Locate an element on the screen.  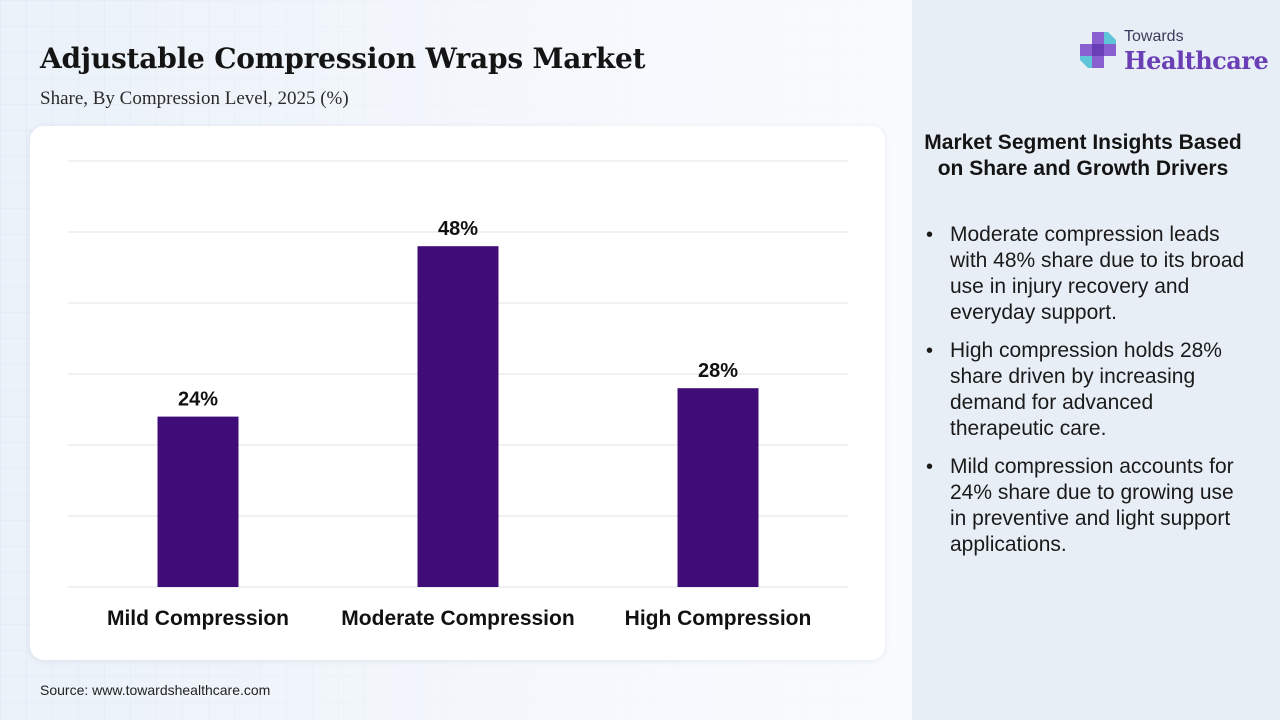
logo-text-bottom: Healthcare is located at coordinates (1196, 60).